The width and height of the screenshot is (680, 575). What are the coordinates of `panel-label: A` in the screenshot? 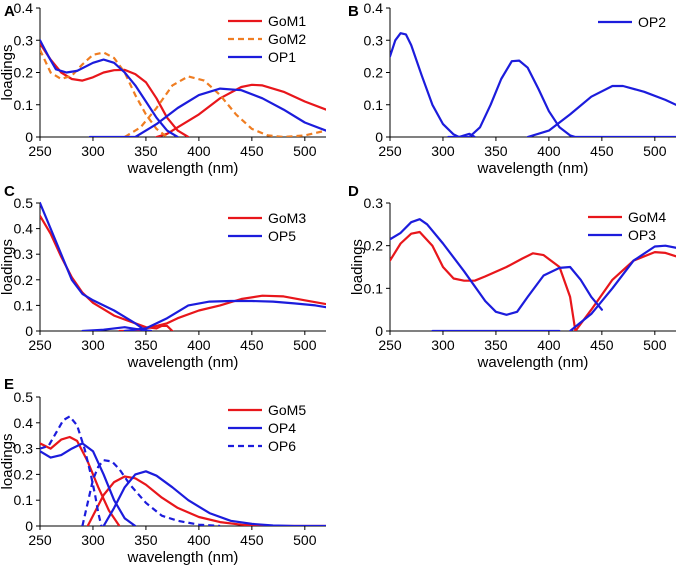 It's located at (9, 11).